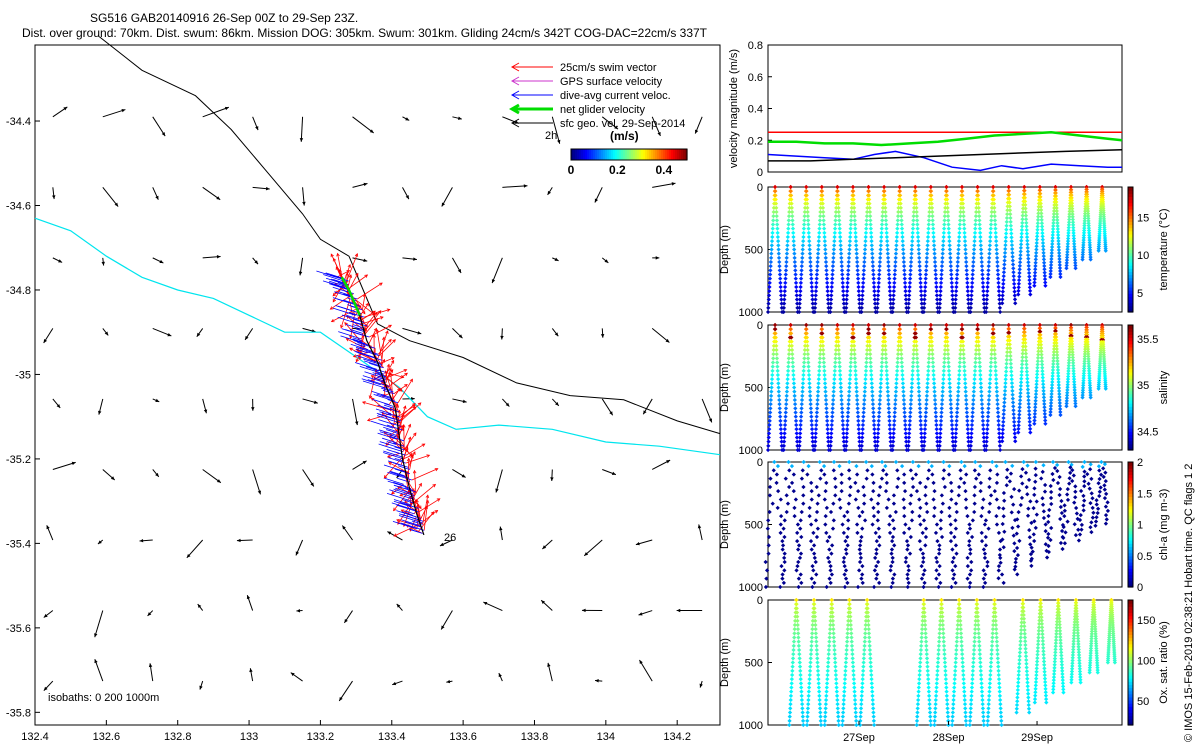  What do you see at coordinates (18, 206) in the screenshot?
I see `y-tick-label: -34.6` at bounding box center [18, 206].